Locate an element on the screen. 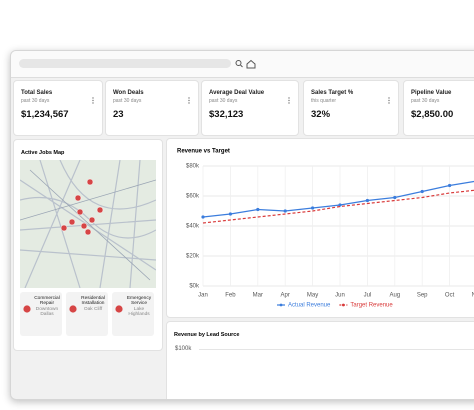 This screenshot has width=474, height=410. job-text: Commercial Repair Downtown Dallas is located at coordinates (47, 306).